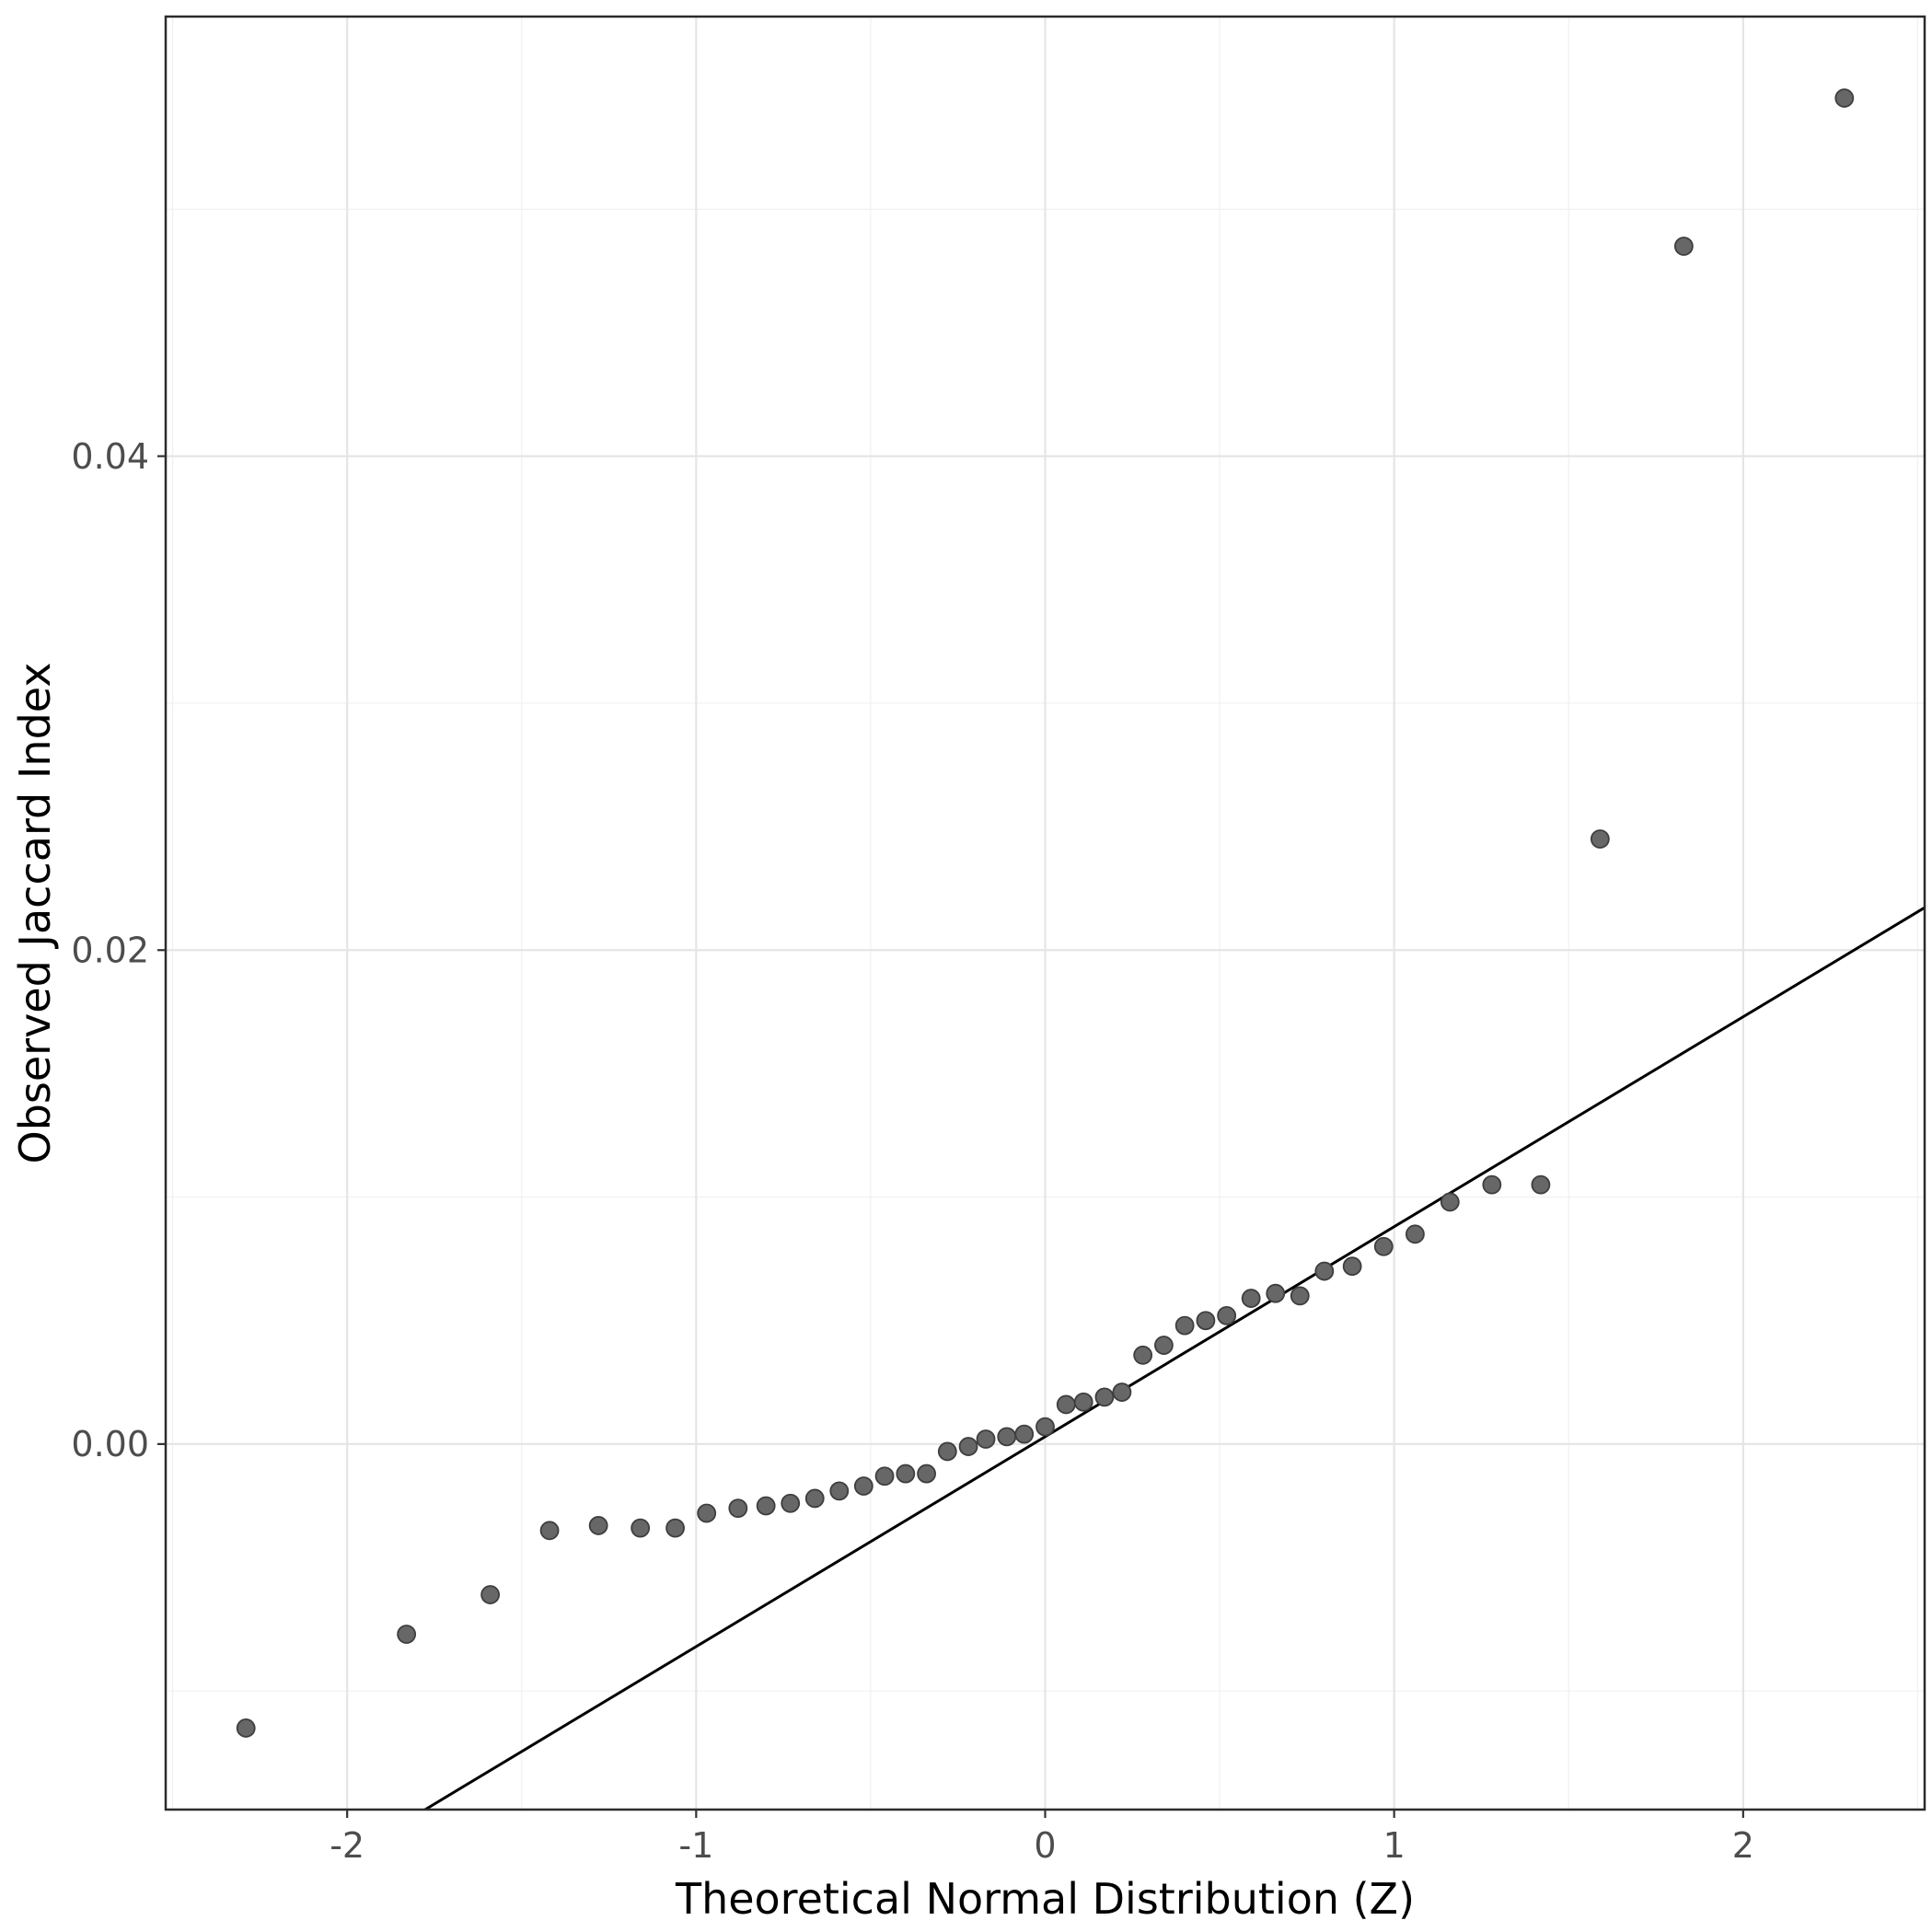  I want to click on y-tick-label: 0.04, so click(110, 457).